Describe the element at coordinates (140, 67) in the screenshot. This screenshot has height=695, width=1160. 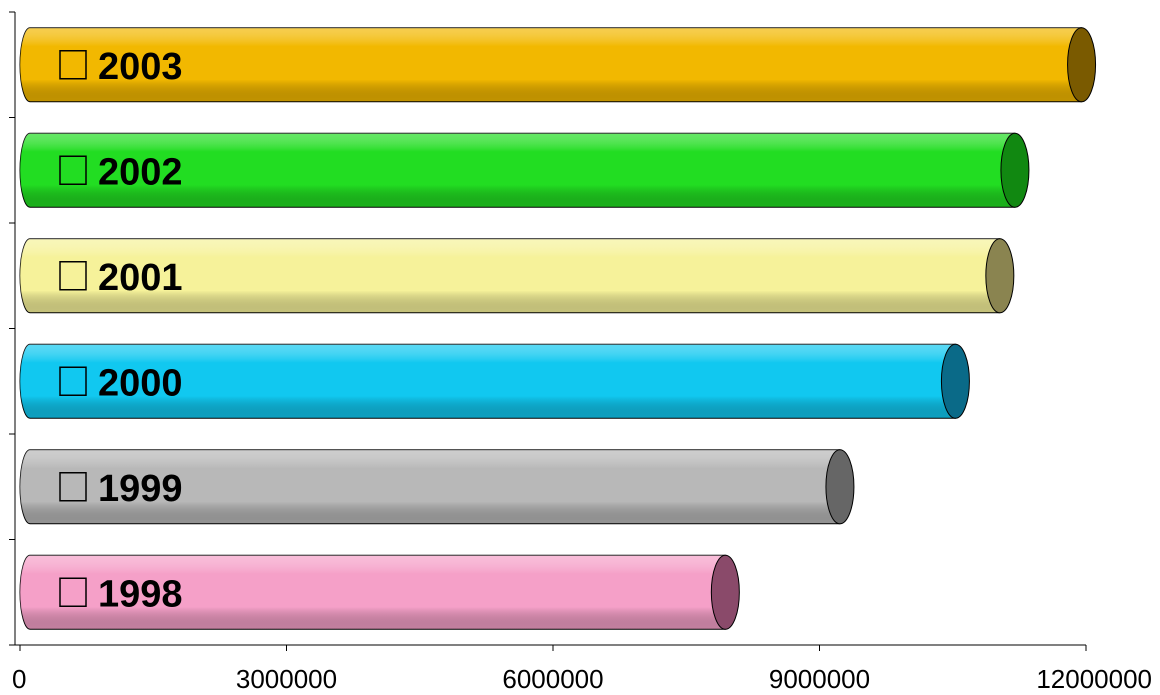
I see `bar-label: 2003` at that location.